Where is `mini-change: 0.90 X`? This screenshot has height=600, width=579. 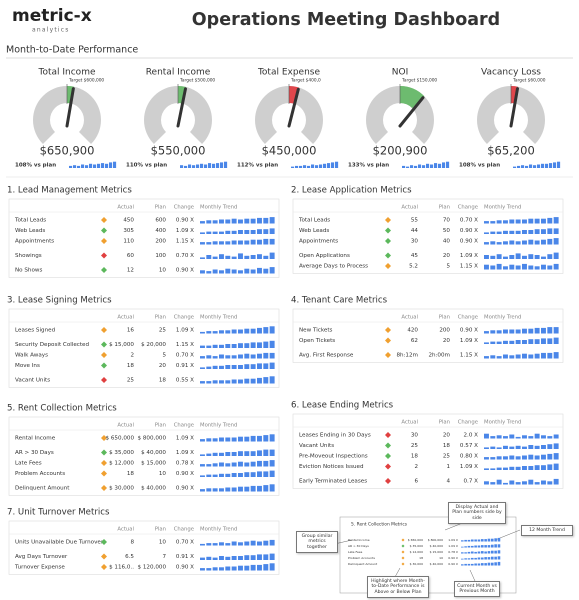 mini-change: 0.90 X is located at coordinates (453, 558).